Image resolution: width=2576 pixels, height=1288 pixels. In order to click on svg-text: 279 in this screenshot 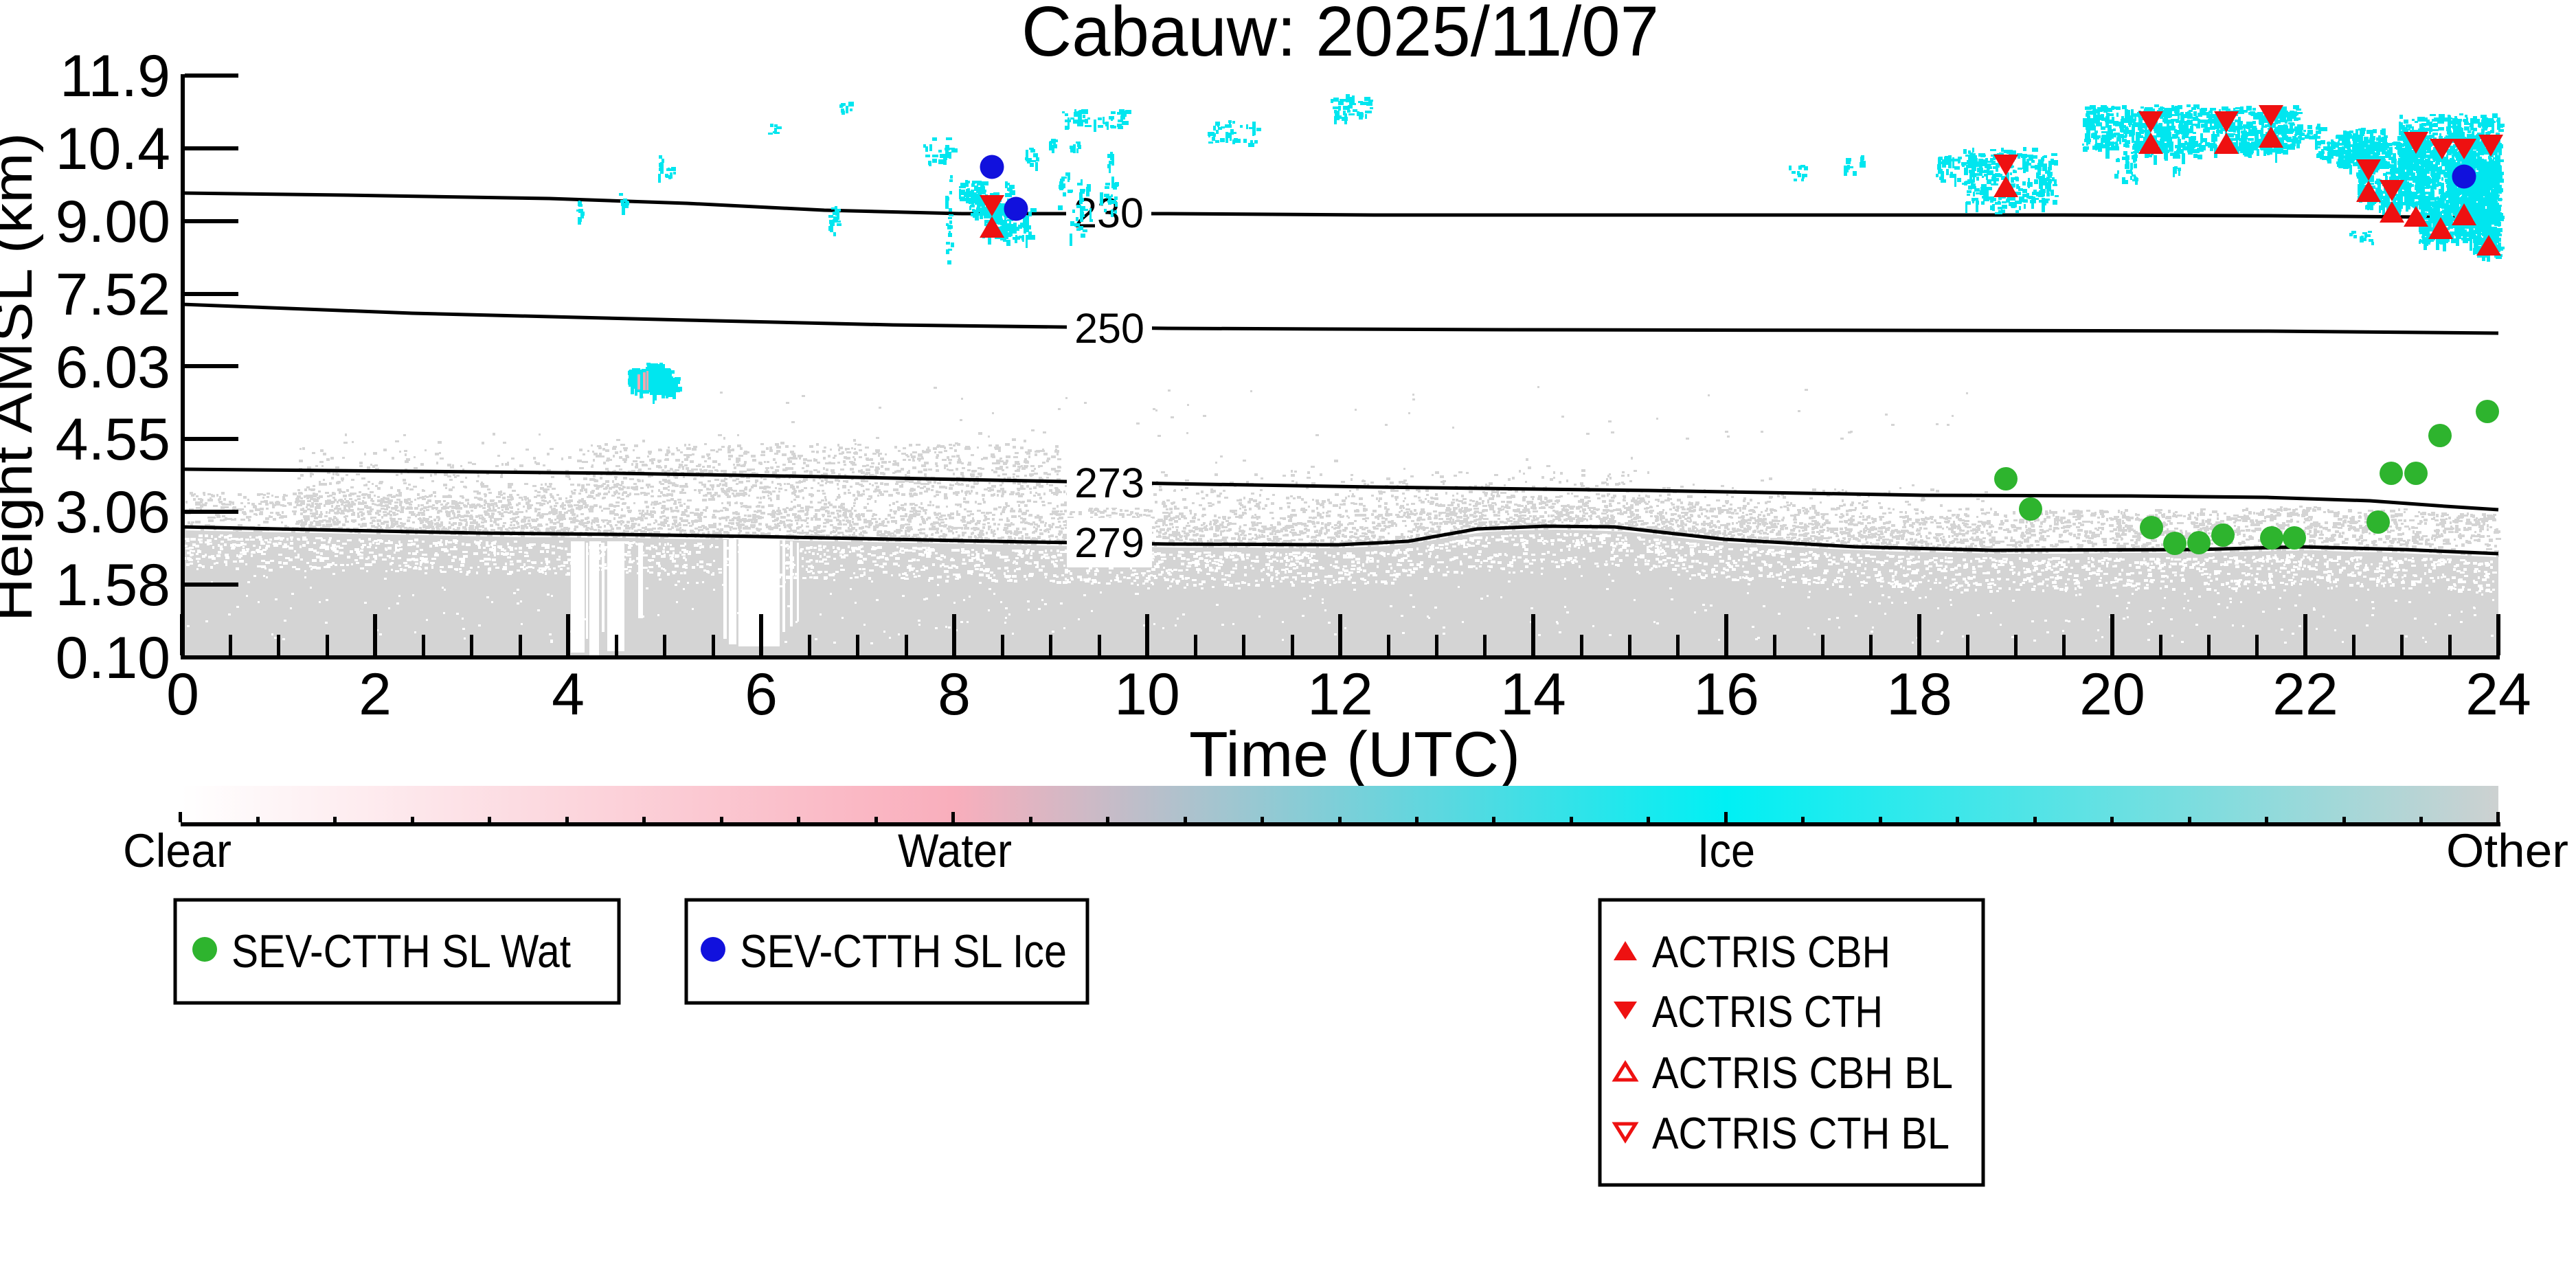, I will do `click(1109, 542)`.